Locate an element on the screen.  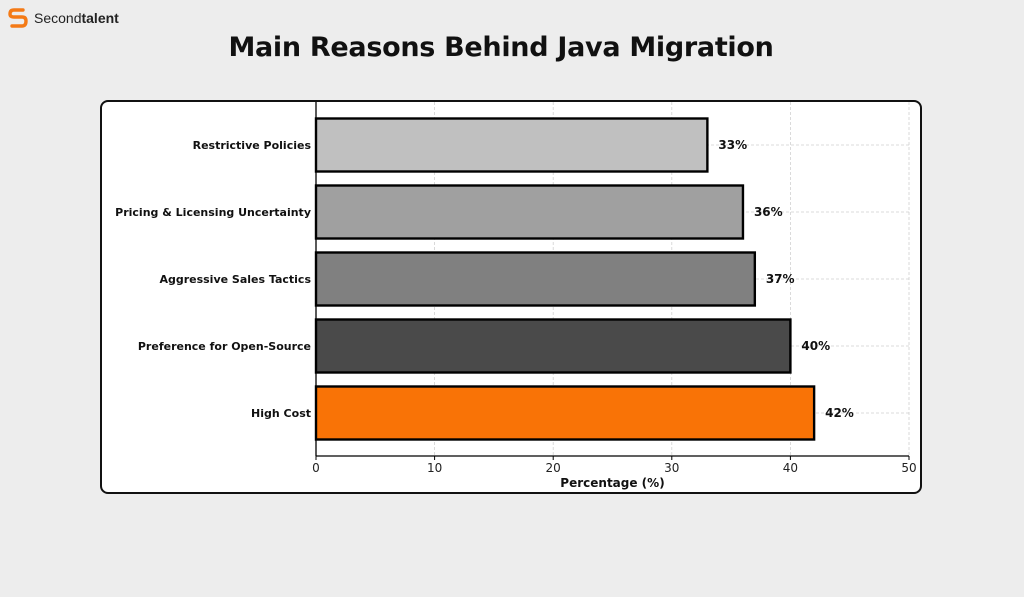
secondtalent-logo-icon is located at coordinates (18, 18).